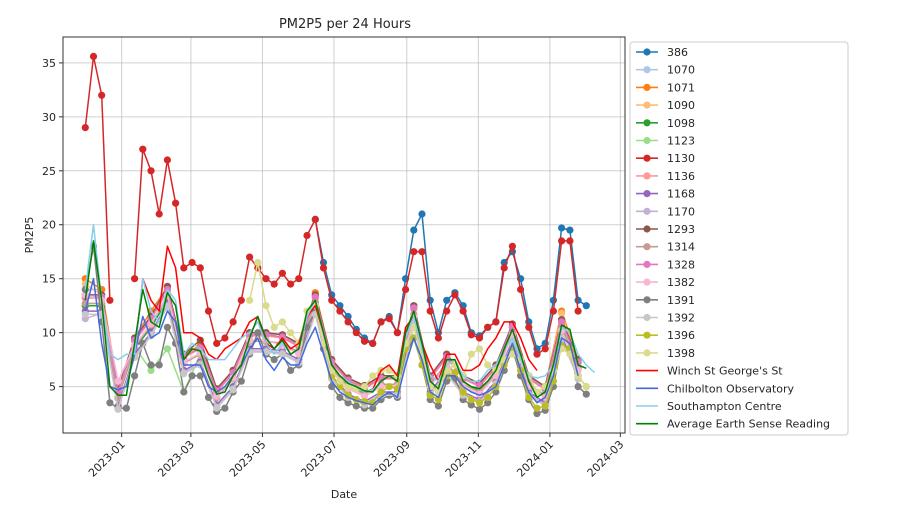 This screenshot has width=903, height=532. Describe the element at coordinates (665, 247) in the screenshot. I see `legend-item-1314: 1314` at that location.